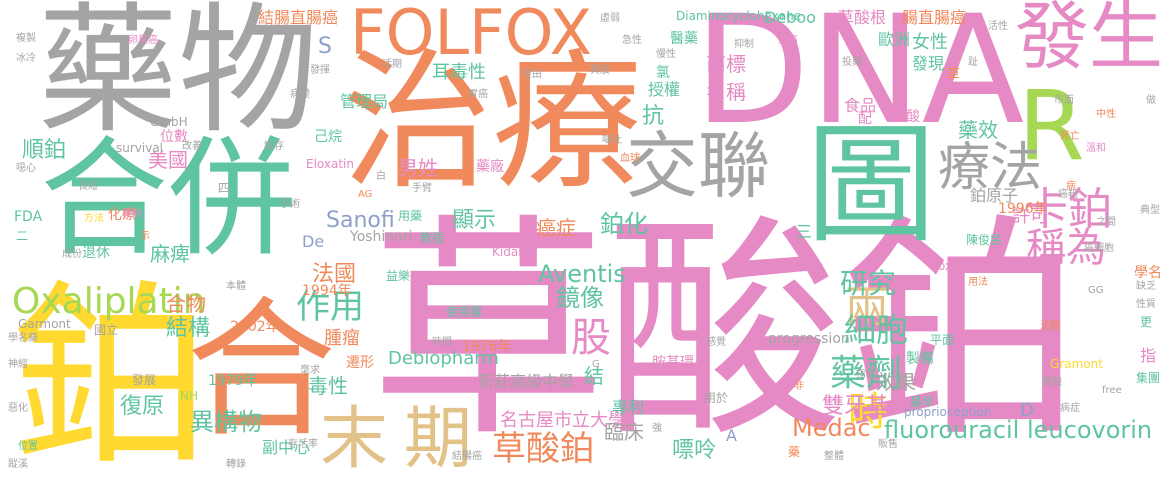 This screenshot has width=1175, height=482. Describe the element at coordinates (300, 94) in the screenshot. I see `word: 病變` at that location.